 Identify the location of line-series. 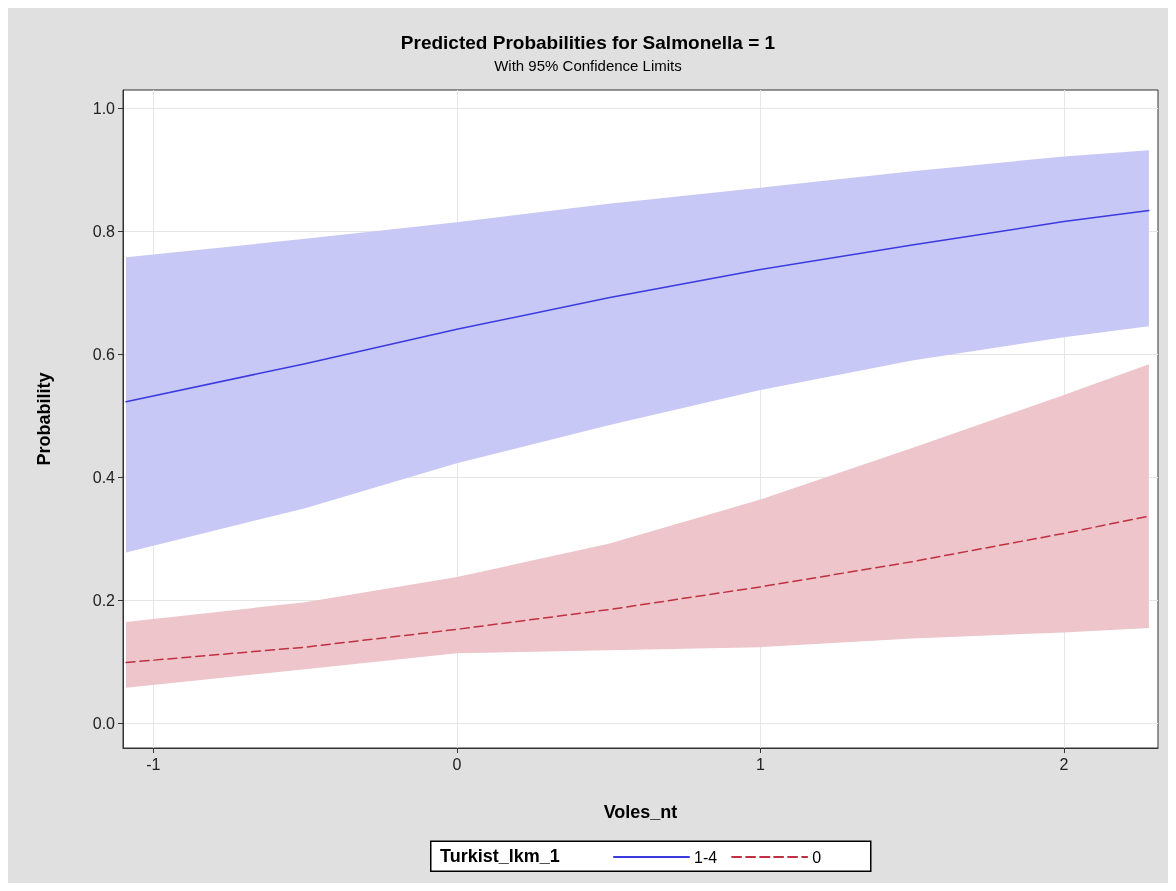
(637, 589).